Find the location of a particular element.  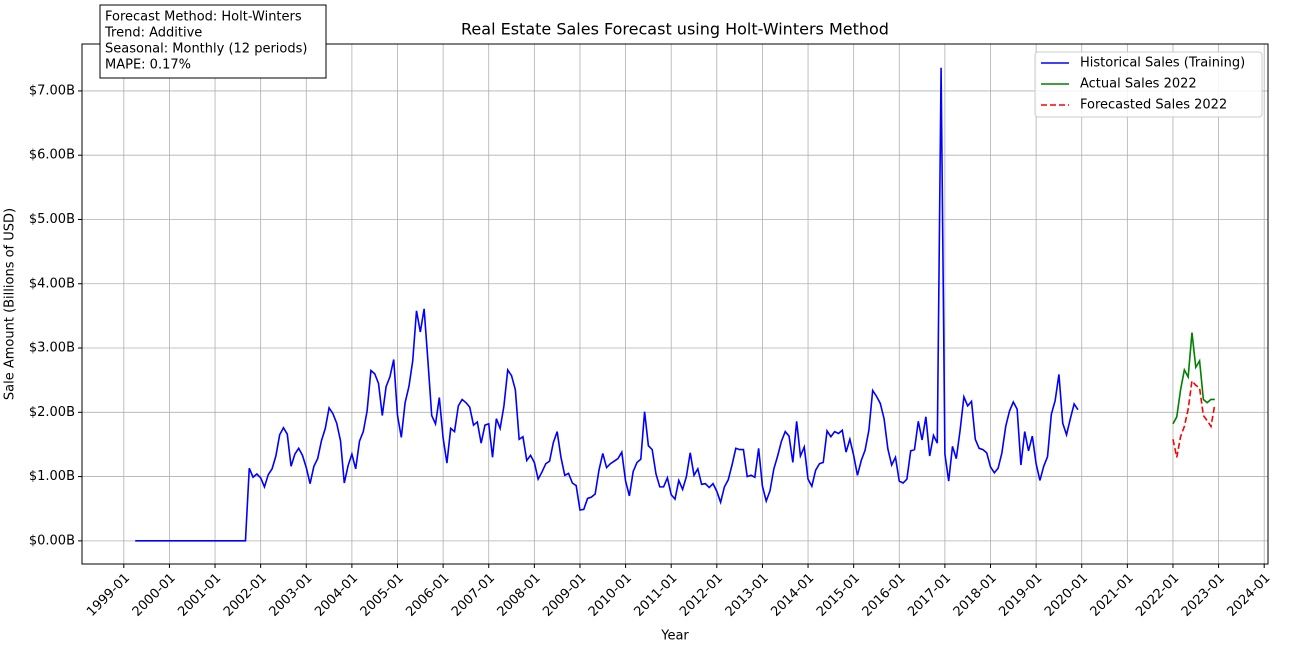

x-tick-label: 2009-01 is located at coordinates (564, 595).